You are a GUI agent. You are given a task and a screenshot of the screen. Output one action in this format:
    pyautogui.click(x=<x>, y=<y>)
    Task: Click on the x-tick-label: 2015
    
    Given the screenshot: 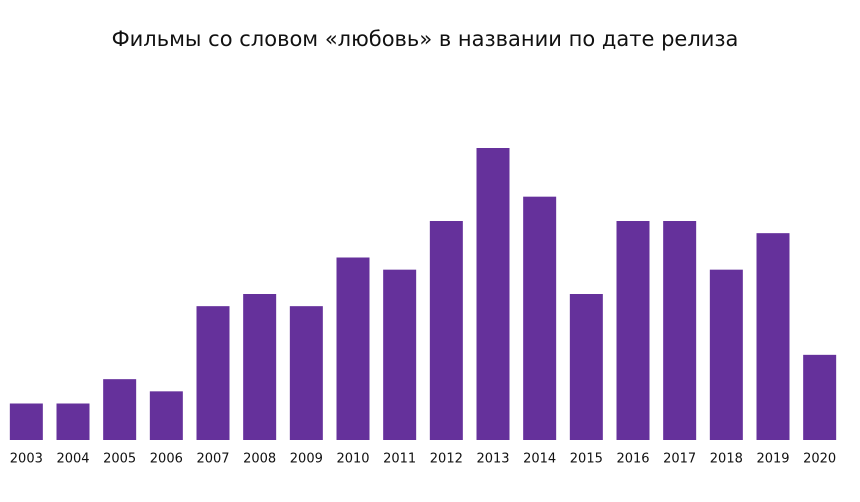 What is the action you would take?
    pyautogui.click(x=586, y=459)
    